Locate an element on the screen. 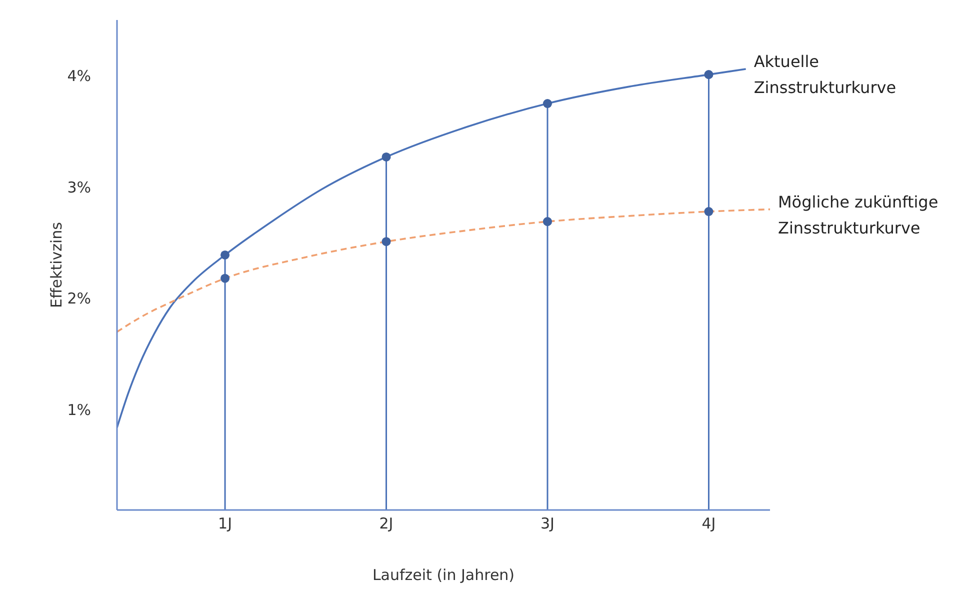 The image size is (961, 608). x-tick-label: 1J is located at coordinates (225, 523).